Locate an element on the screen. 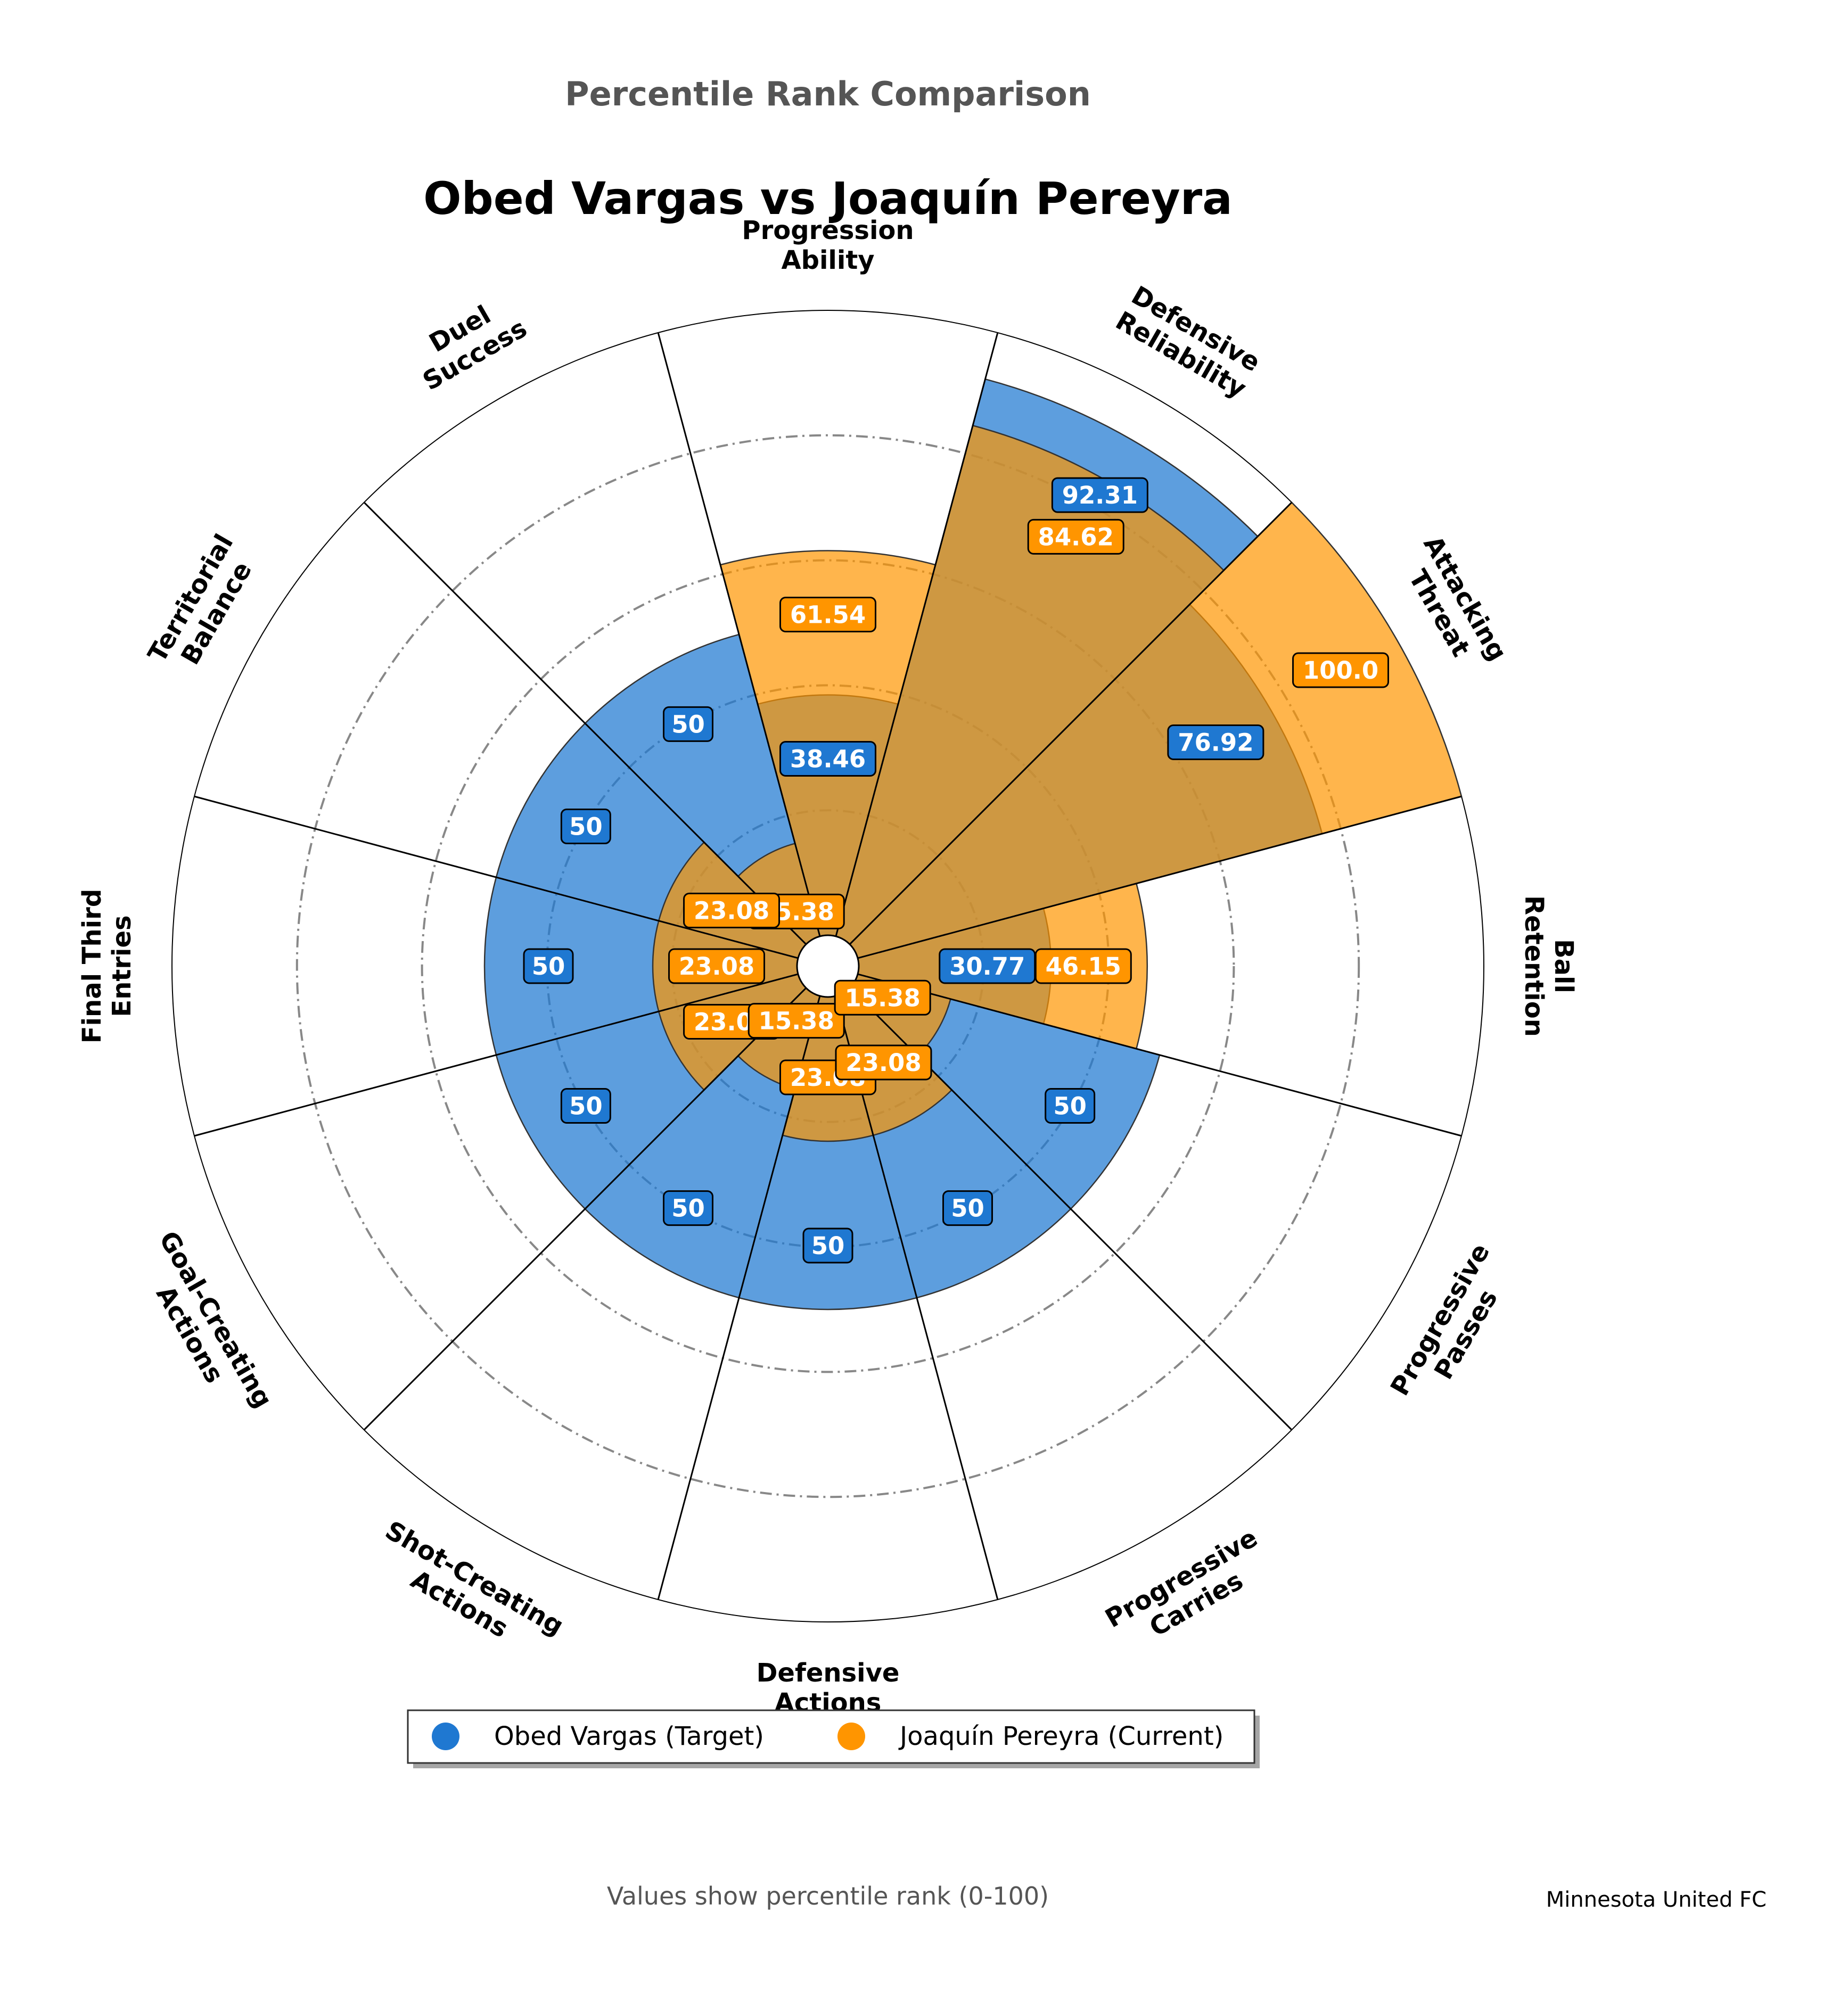 The height and width of the screenshot is (1994, 1848). value-label-obed-10: 50 is located at coordinates (968, 1208).